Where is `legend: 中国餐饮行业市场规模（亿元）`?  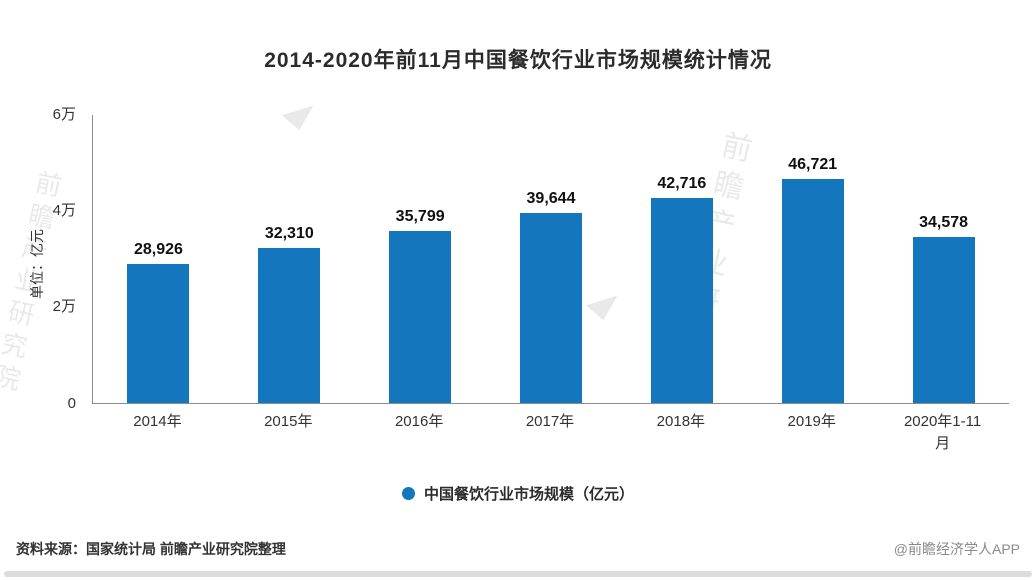 legend: 中国餐饮行业市场规模（亿元） is located at coordinates (518, 493).